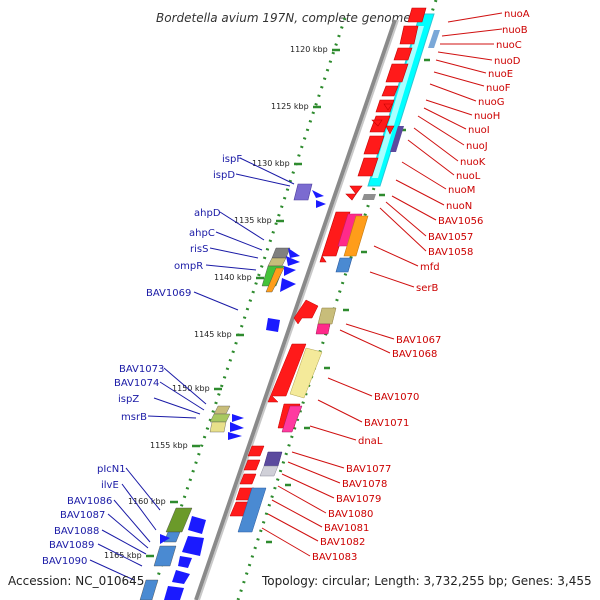 The width and height of the screenshot is (600, 600). What do you see at coordinates (134, 417) in the screenshot?
I see `gene-label: msrB` at bounding box center [134, 417].